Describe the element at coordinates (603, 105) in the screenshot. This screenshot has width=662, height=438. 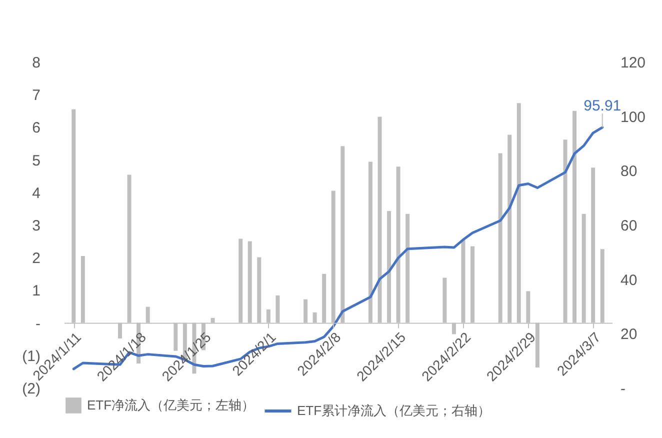
I see `data-label: 95.91` at that location.